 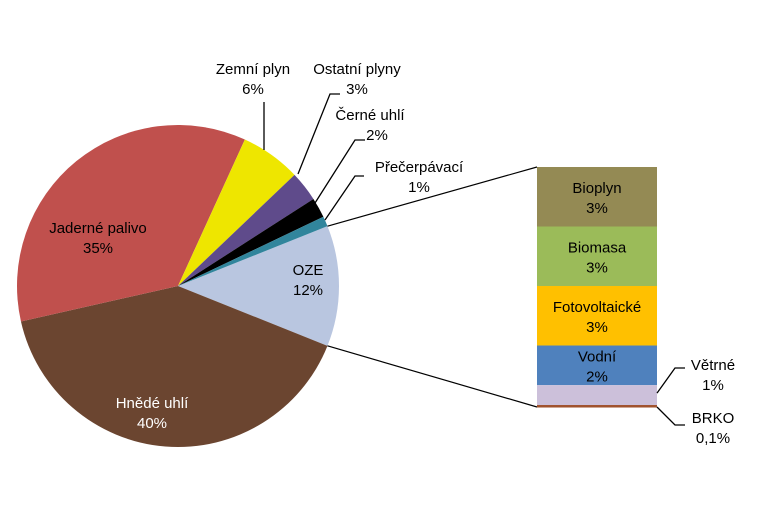 I want to click on pie-label-ostatni-plyny: Ostatní plyny, so click(x=357, y=69).